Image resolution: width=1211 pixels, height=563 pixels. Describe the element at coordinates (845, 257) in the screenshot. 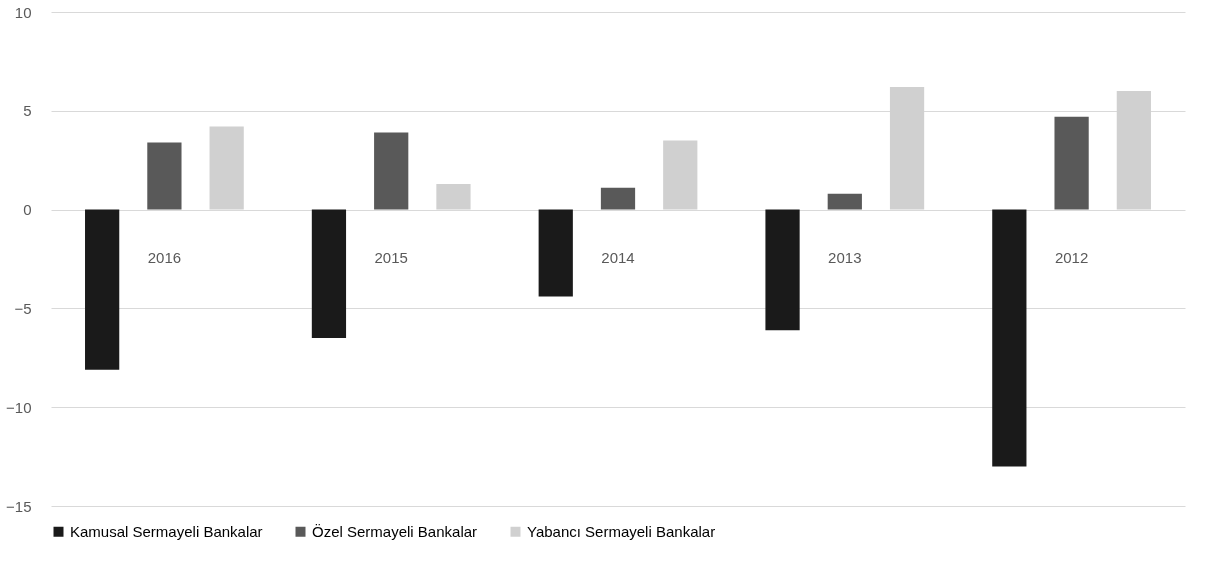

I see `x-tick-label: 2013` at that location.